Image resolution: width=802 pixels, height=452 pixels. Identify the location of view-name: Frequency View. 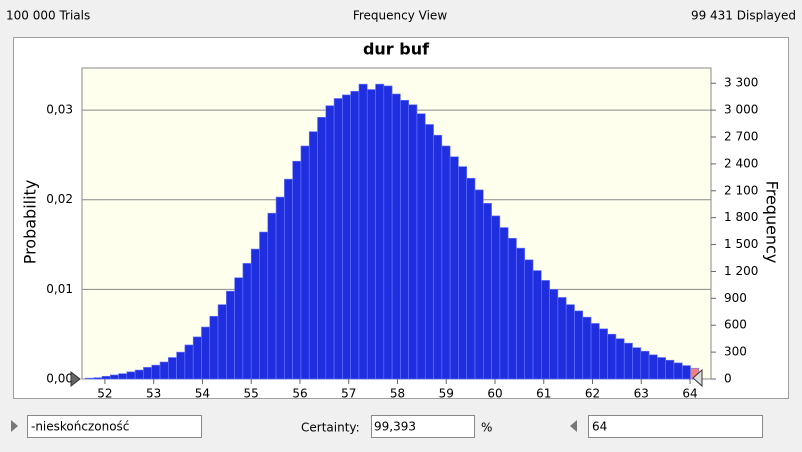
(400, 16).